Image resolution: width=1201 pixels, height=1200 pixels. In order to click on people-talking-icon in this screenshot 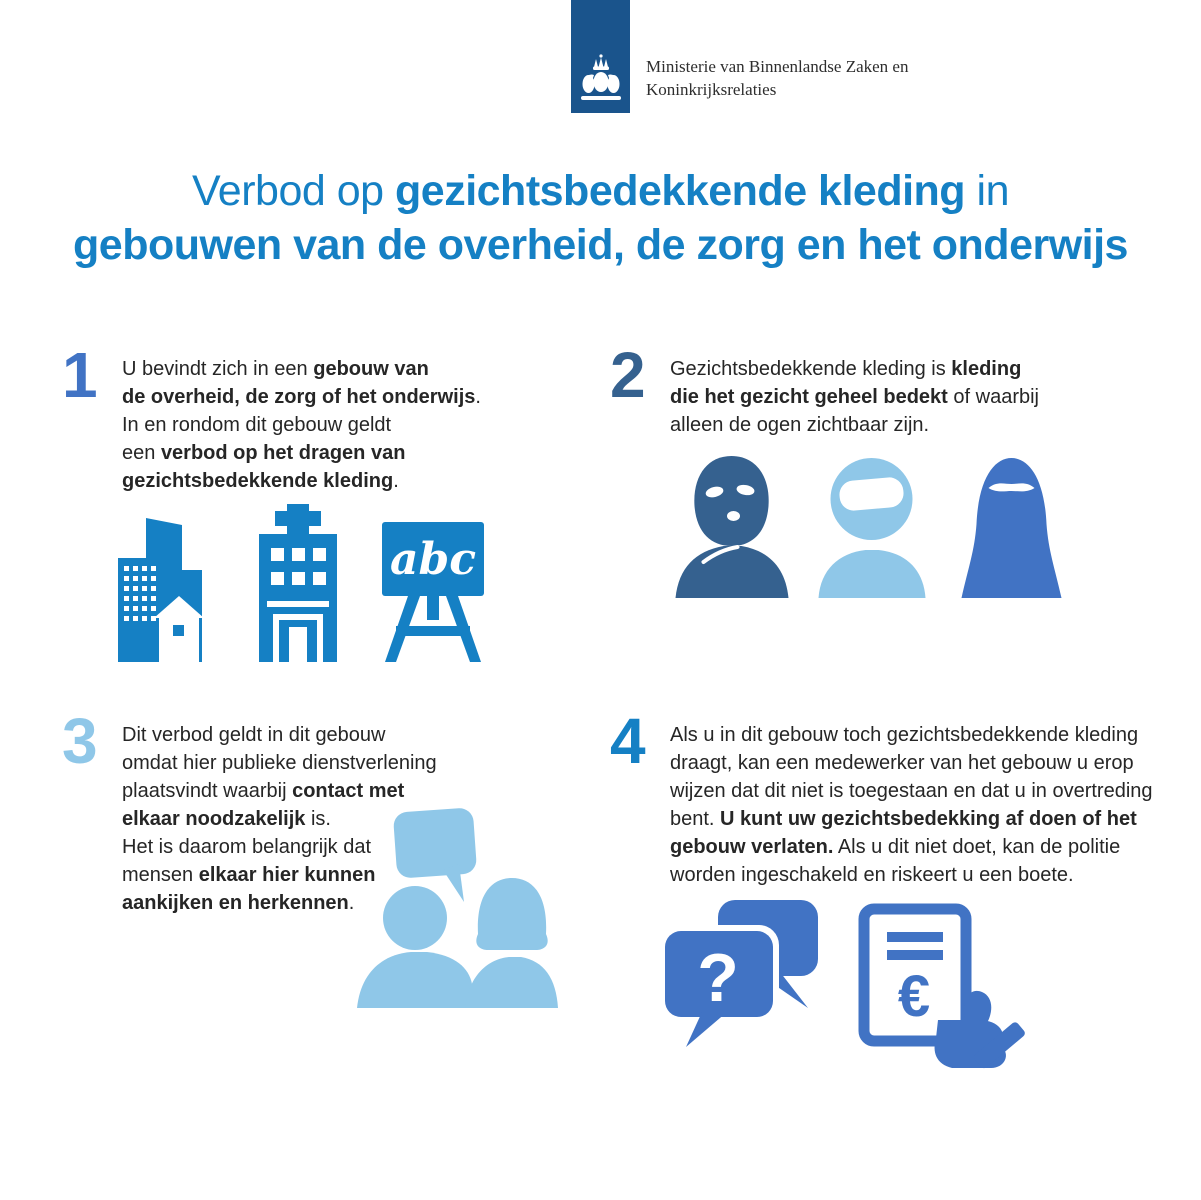, I will do `click(452, 907)`.